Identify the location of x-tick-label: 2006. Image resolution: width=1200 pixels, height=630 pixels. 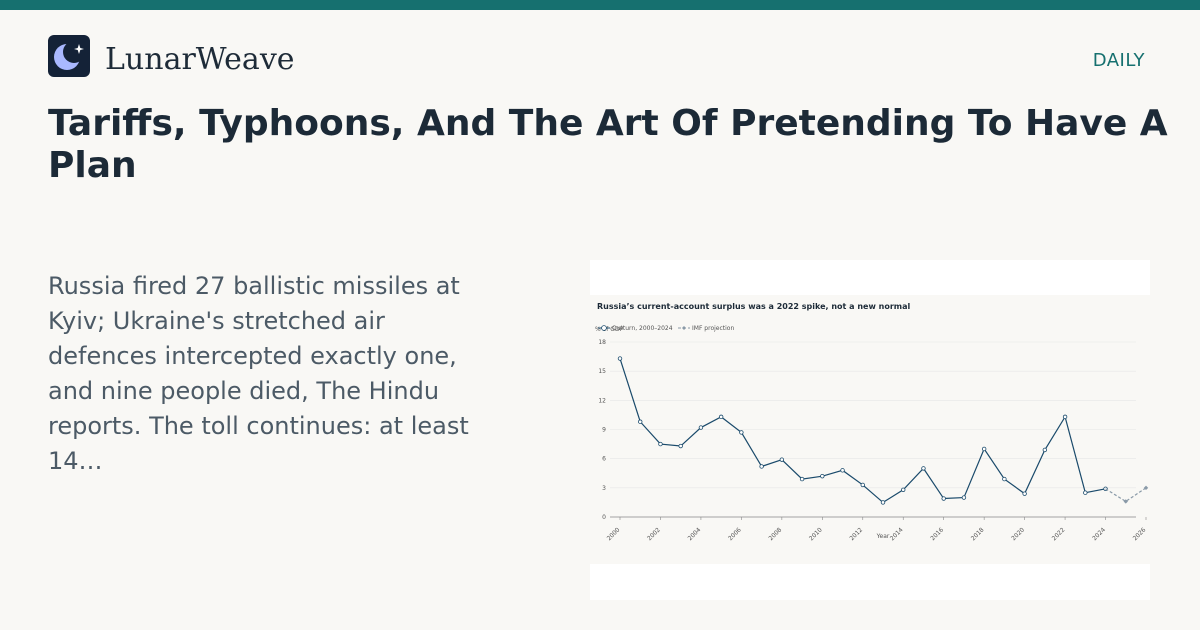
(735, 534).